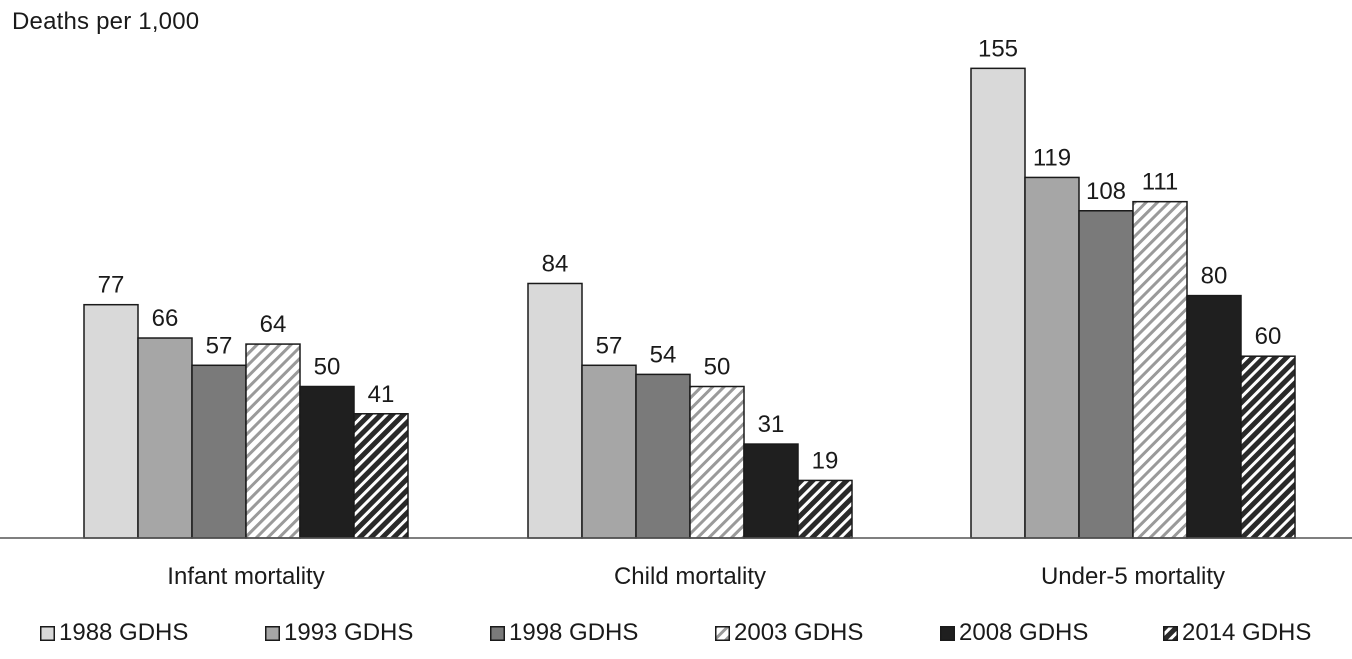  I want to click on category-label: Infant mortality, so click(245, 576).